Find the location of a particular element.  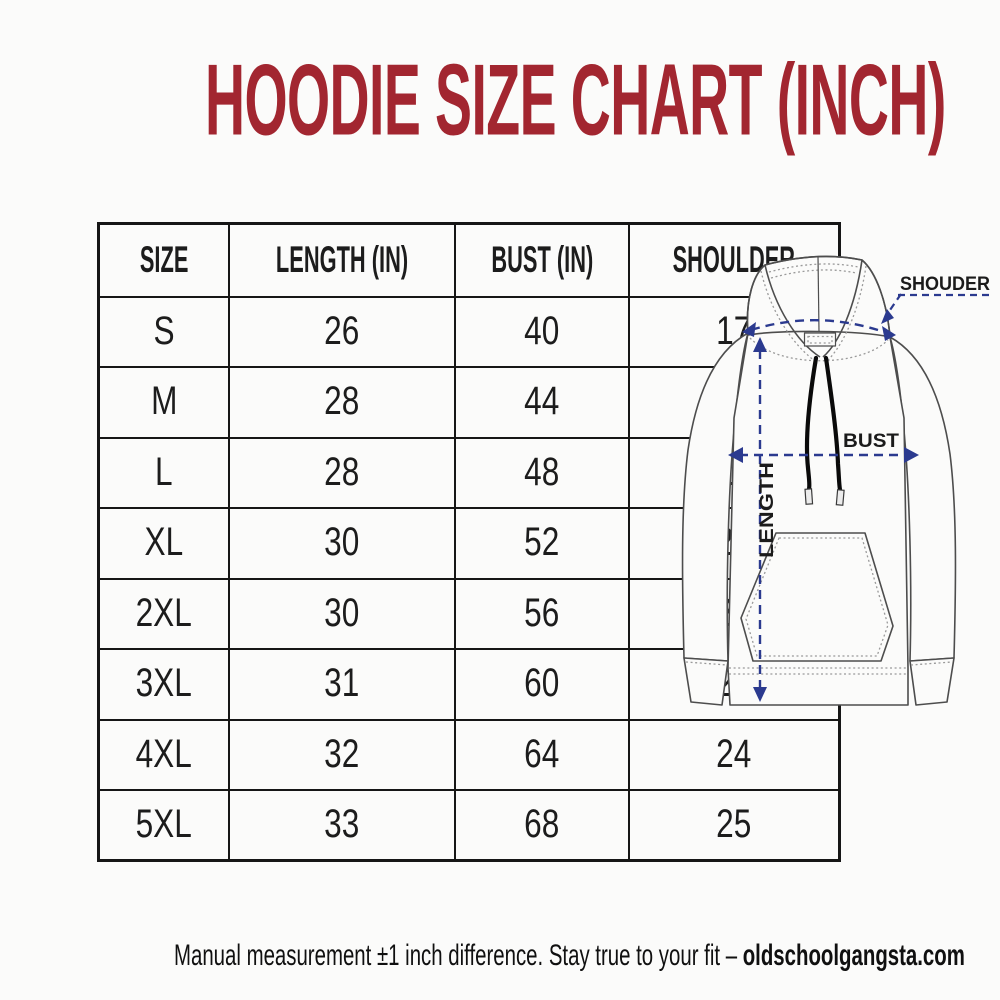

cell-bust: 68 is located at coordinates (542, 825).